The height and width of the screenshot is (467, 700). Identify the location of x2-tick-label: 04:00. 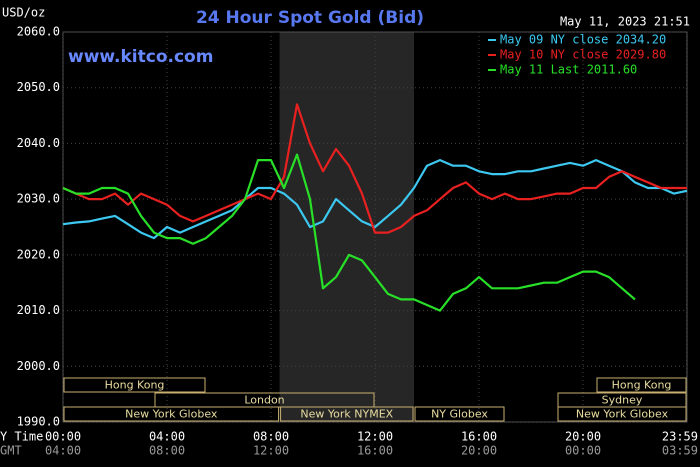
(63, 451).